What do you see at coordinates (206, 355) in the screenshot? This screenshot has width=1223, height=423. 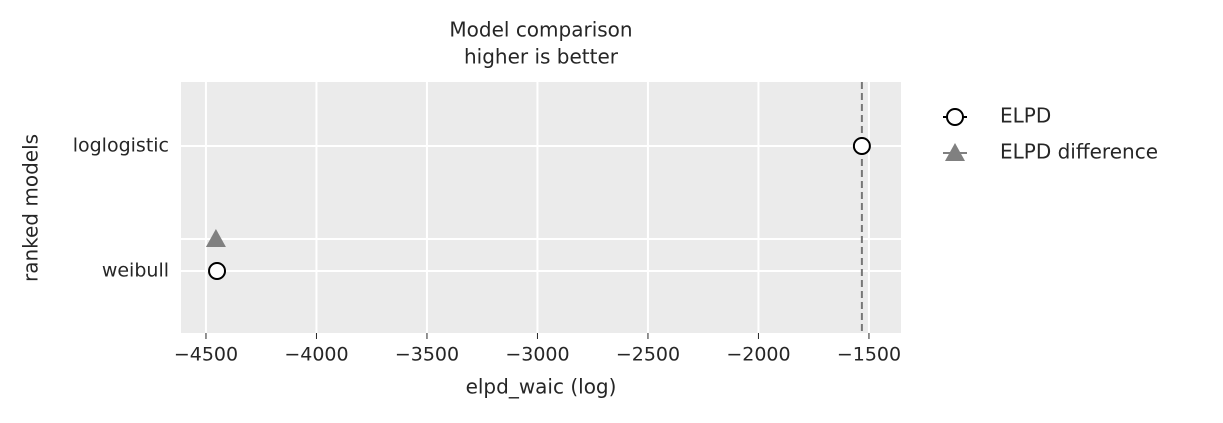 I see `x-tick-label: −4500` at bounding box center [206, 355].